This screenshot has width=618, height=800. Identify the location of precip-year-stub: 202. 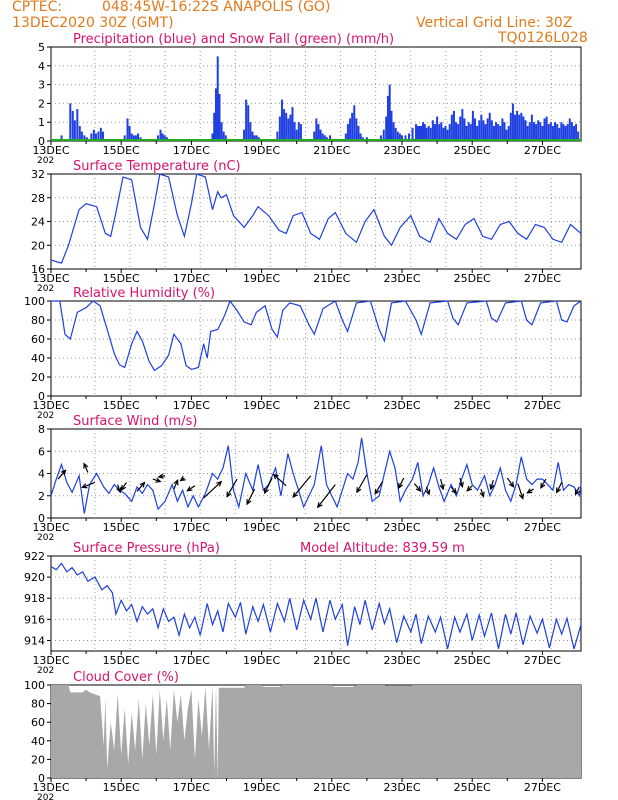
(45, 161).